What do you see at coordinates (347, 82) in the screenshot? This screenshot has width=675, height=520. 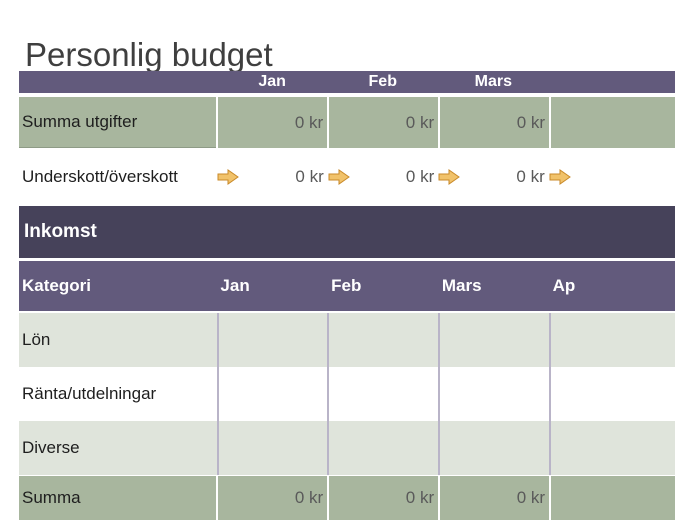 I see `expenses-header-row: Jan Feb Mars` at bounding box center [347, 82].